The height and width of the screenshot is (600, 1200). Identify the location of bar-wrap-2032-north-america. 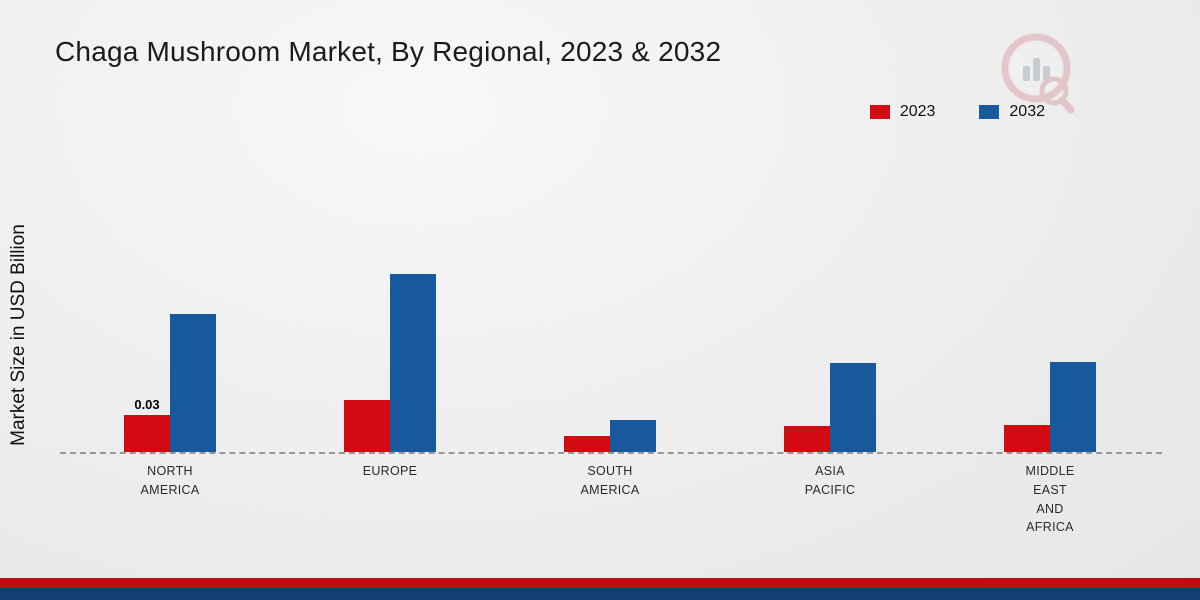
(193, 383).